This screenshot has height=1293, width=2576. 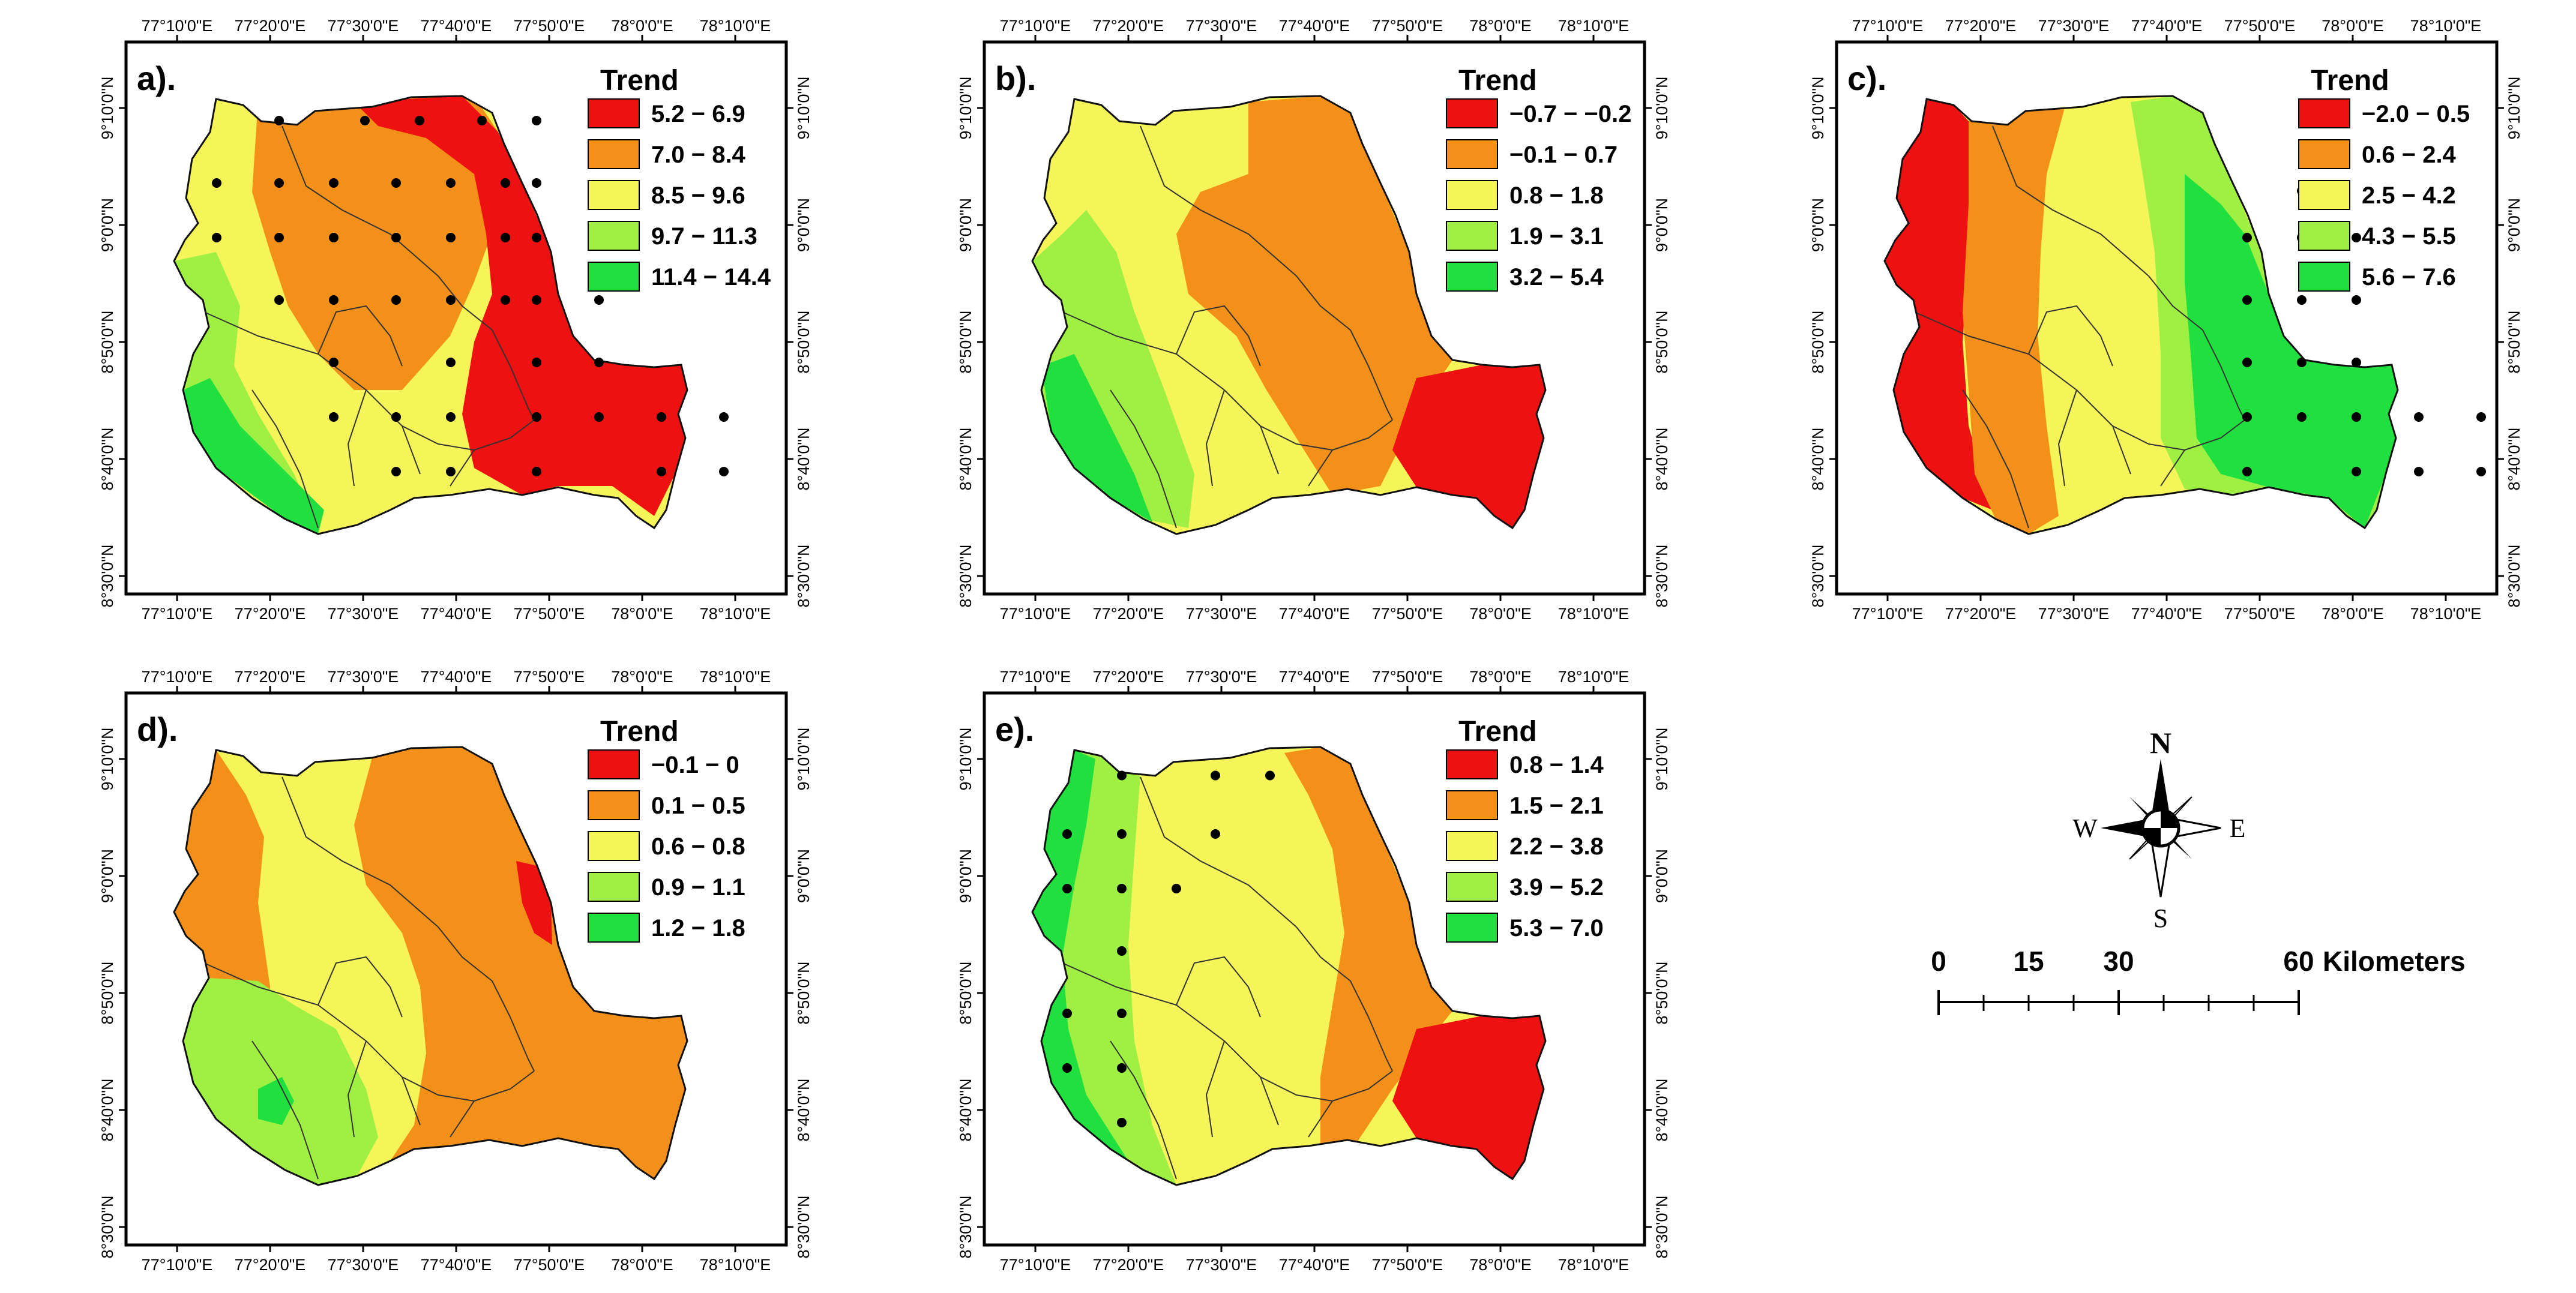 What do you see at coordinates (2198, 871) in the screenshot?
I see `extras-svg: N S E W 0 15 30 60 Kilometers` at bounding box center [2198, 871].